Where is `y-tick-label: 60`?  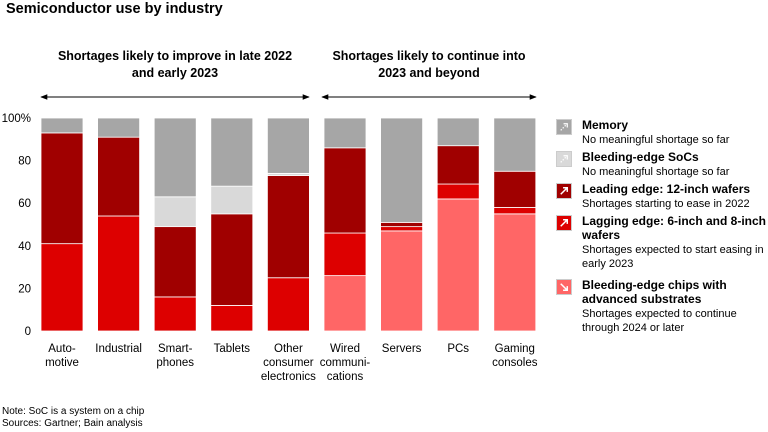
y-tick-label: 60 is located at coordinates (24, 204).